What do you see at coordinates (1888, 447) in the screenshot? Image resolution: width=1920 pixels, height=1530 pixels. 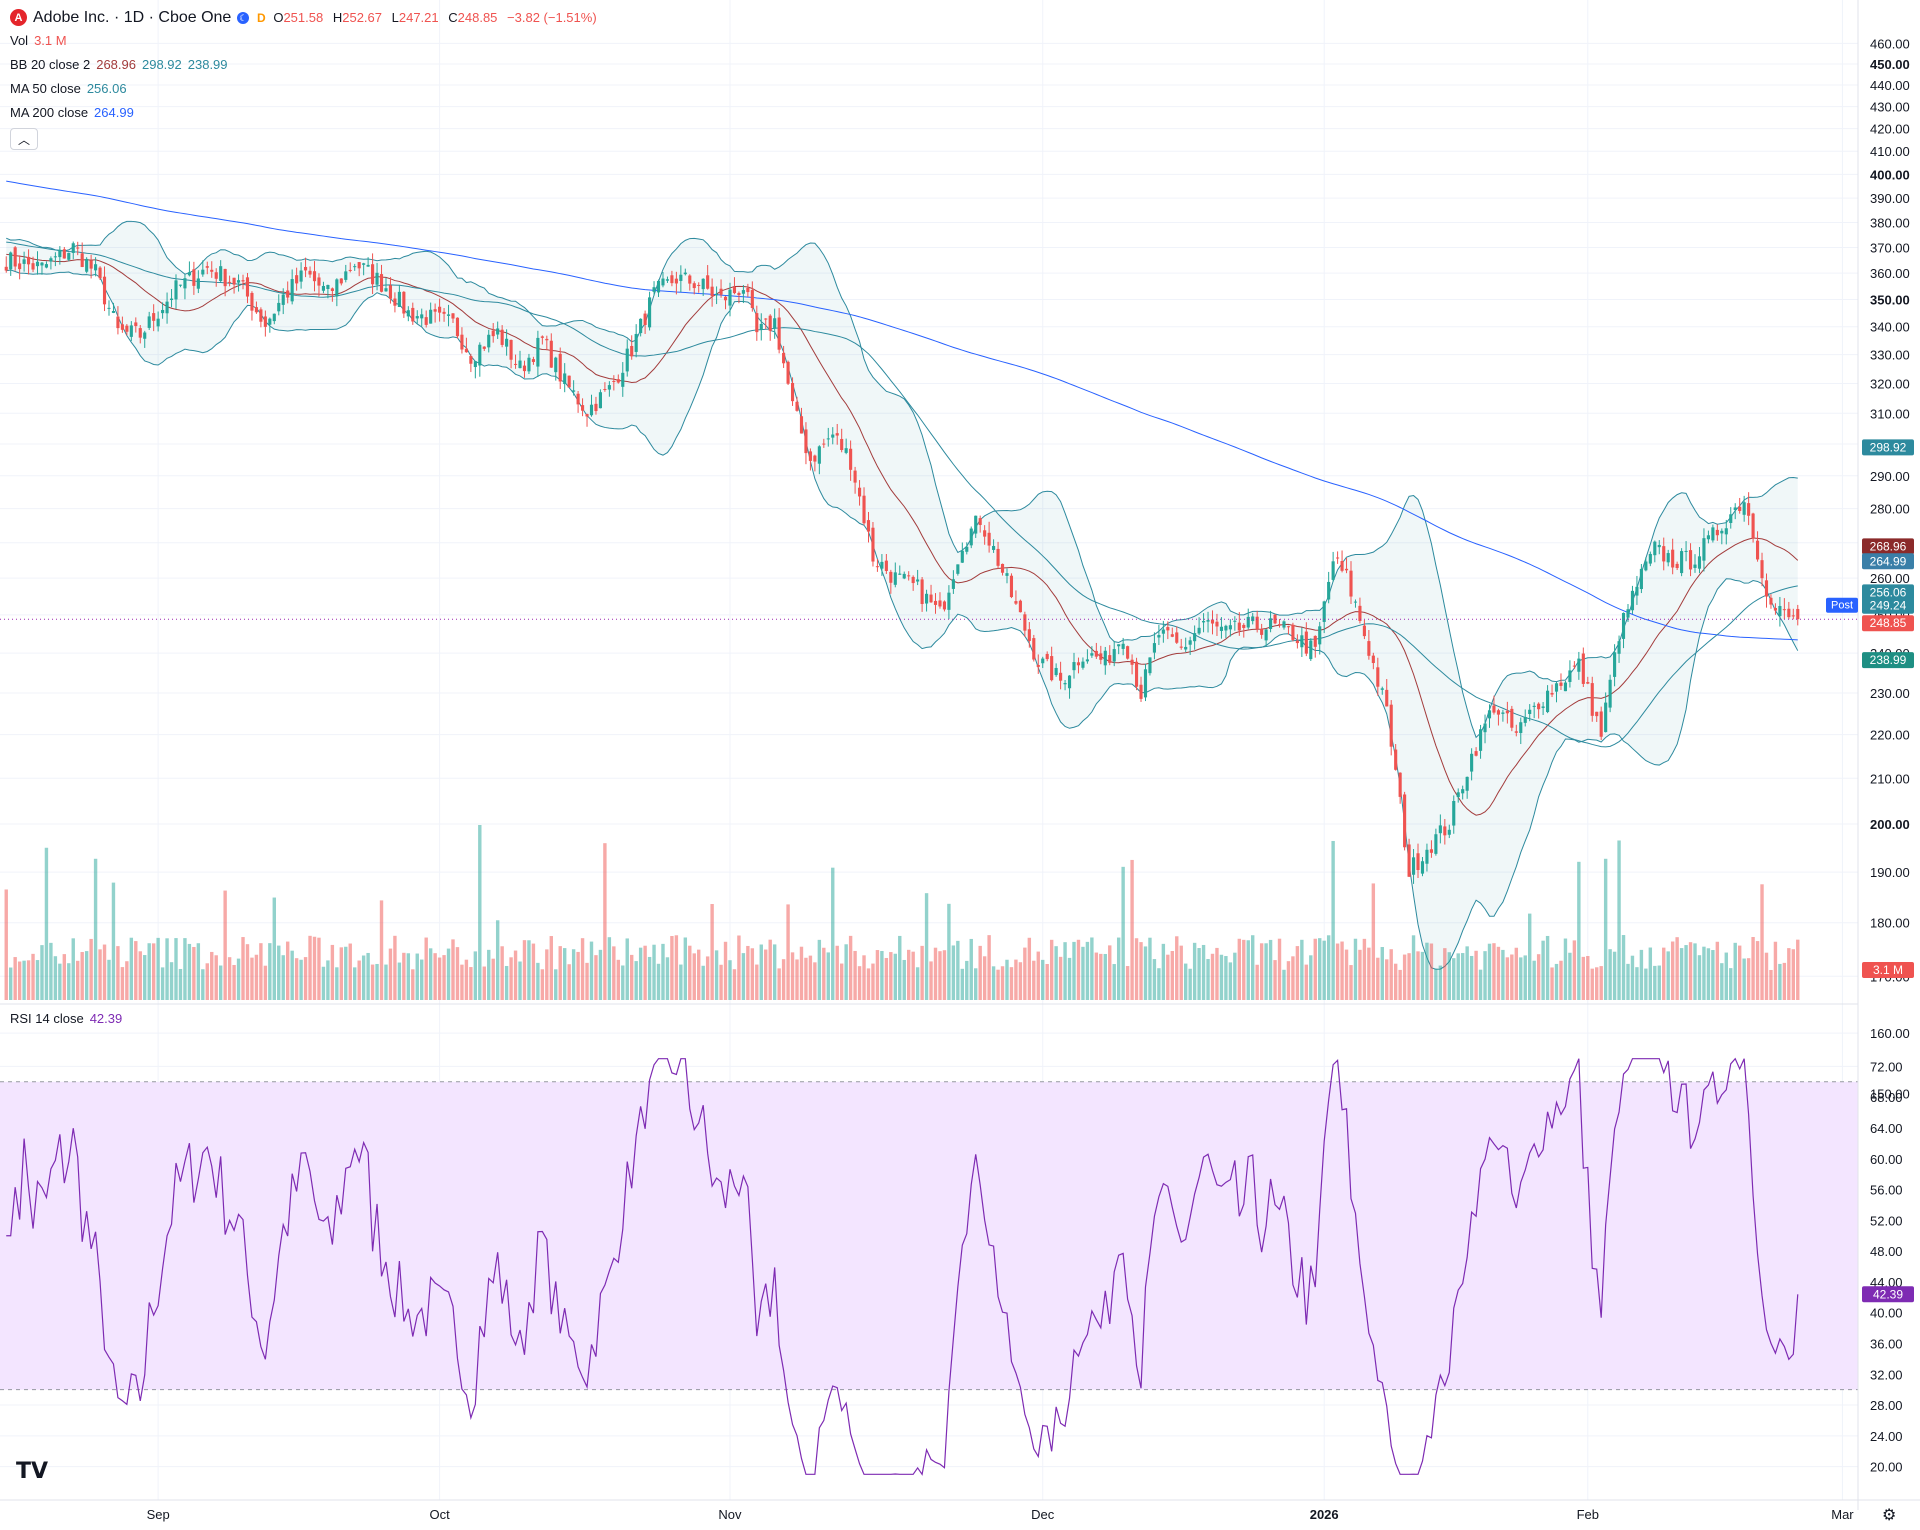 I see `bollinger-upper-tag-bg` at bounding box center [1888, 447].